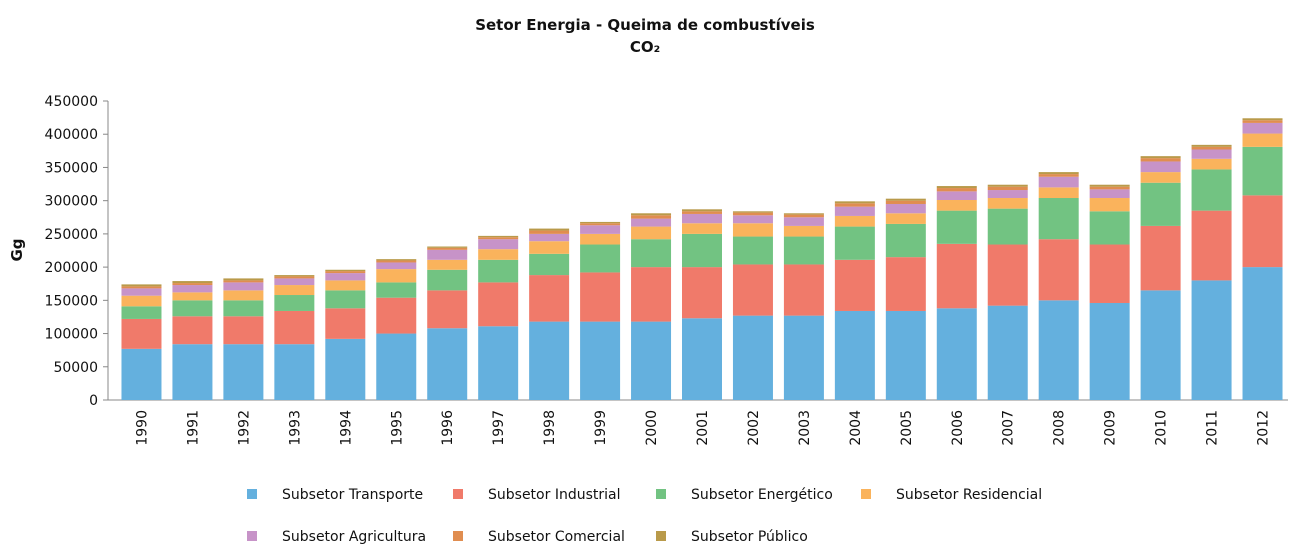 The width and height of the screenshot is (1289, 550). What do you see at coordinates (601, 428) in the screenshot?
I see `x-tick-label: 1999` at bounding box center [601, 428].